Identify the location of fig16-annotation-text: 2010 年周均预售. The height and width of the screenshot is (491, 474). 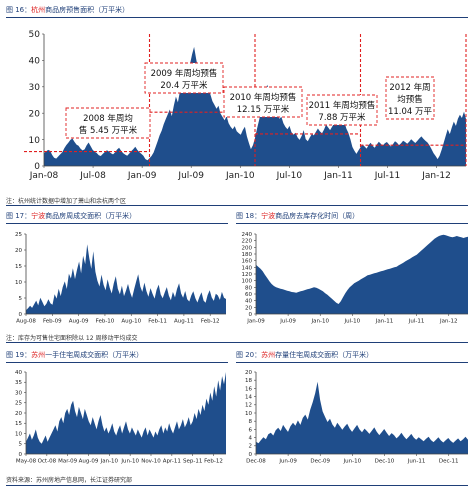
(263, 97).